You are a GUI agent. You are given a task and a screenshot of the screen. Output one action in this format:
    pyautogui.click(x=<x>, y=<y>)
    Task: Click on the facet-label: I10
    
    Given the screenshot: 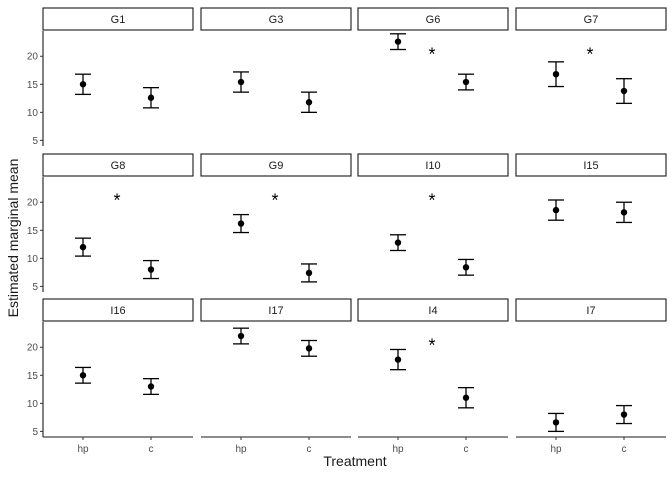 What is the action you would take?
    pyautogui.click(x=432, y=166)
    